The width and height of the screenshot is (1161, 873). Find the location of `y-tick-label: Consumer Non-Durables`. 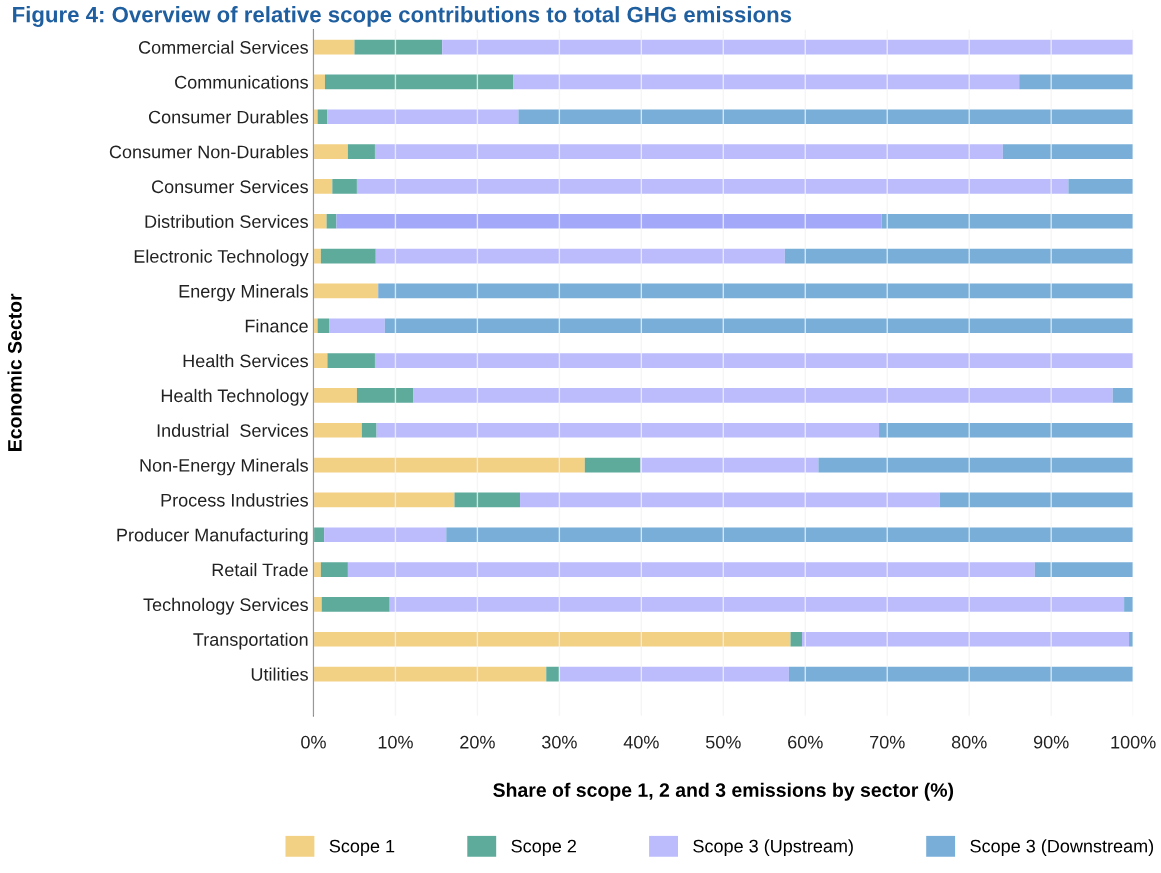

y-tick-label: Consumer Non-Durables is located at coordinates (208, 152).